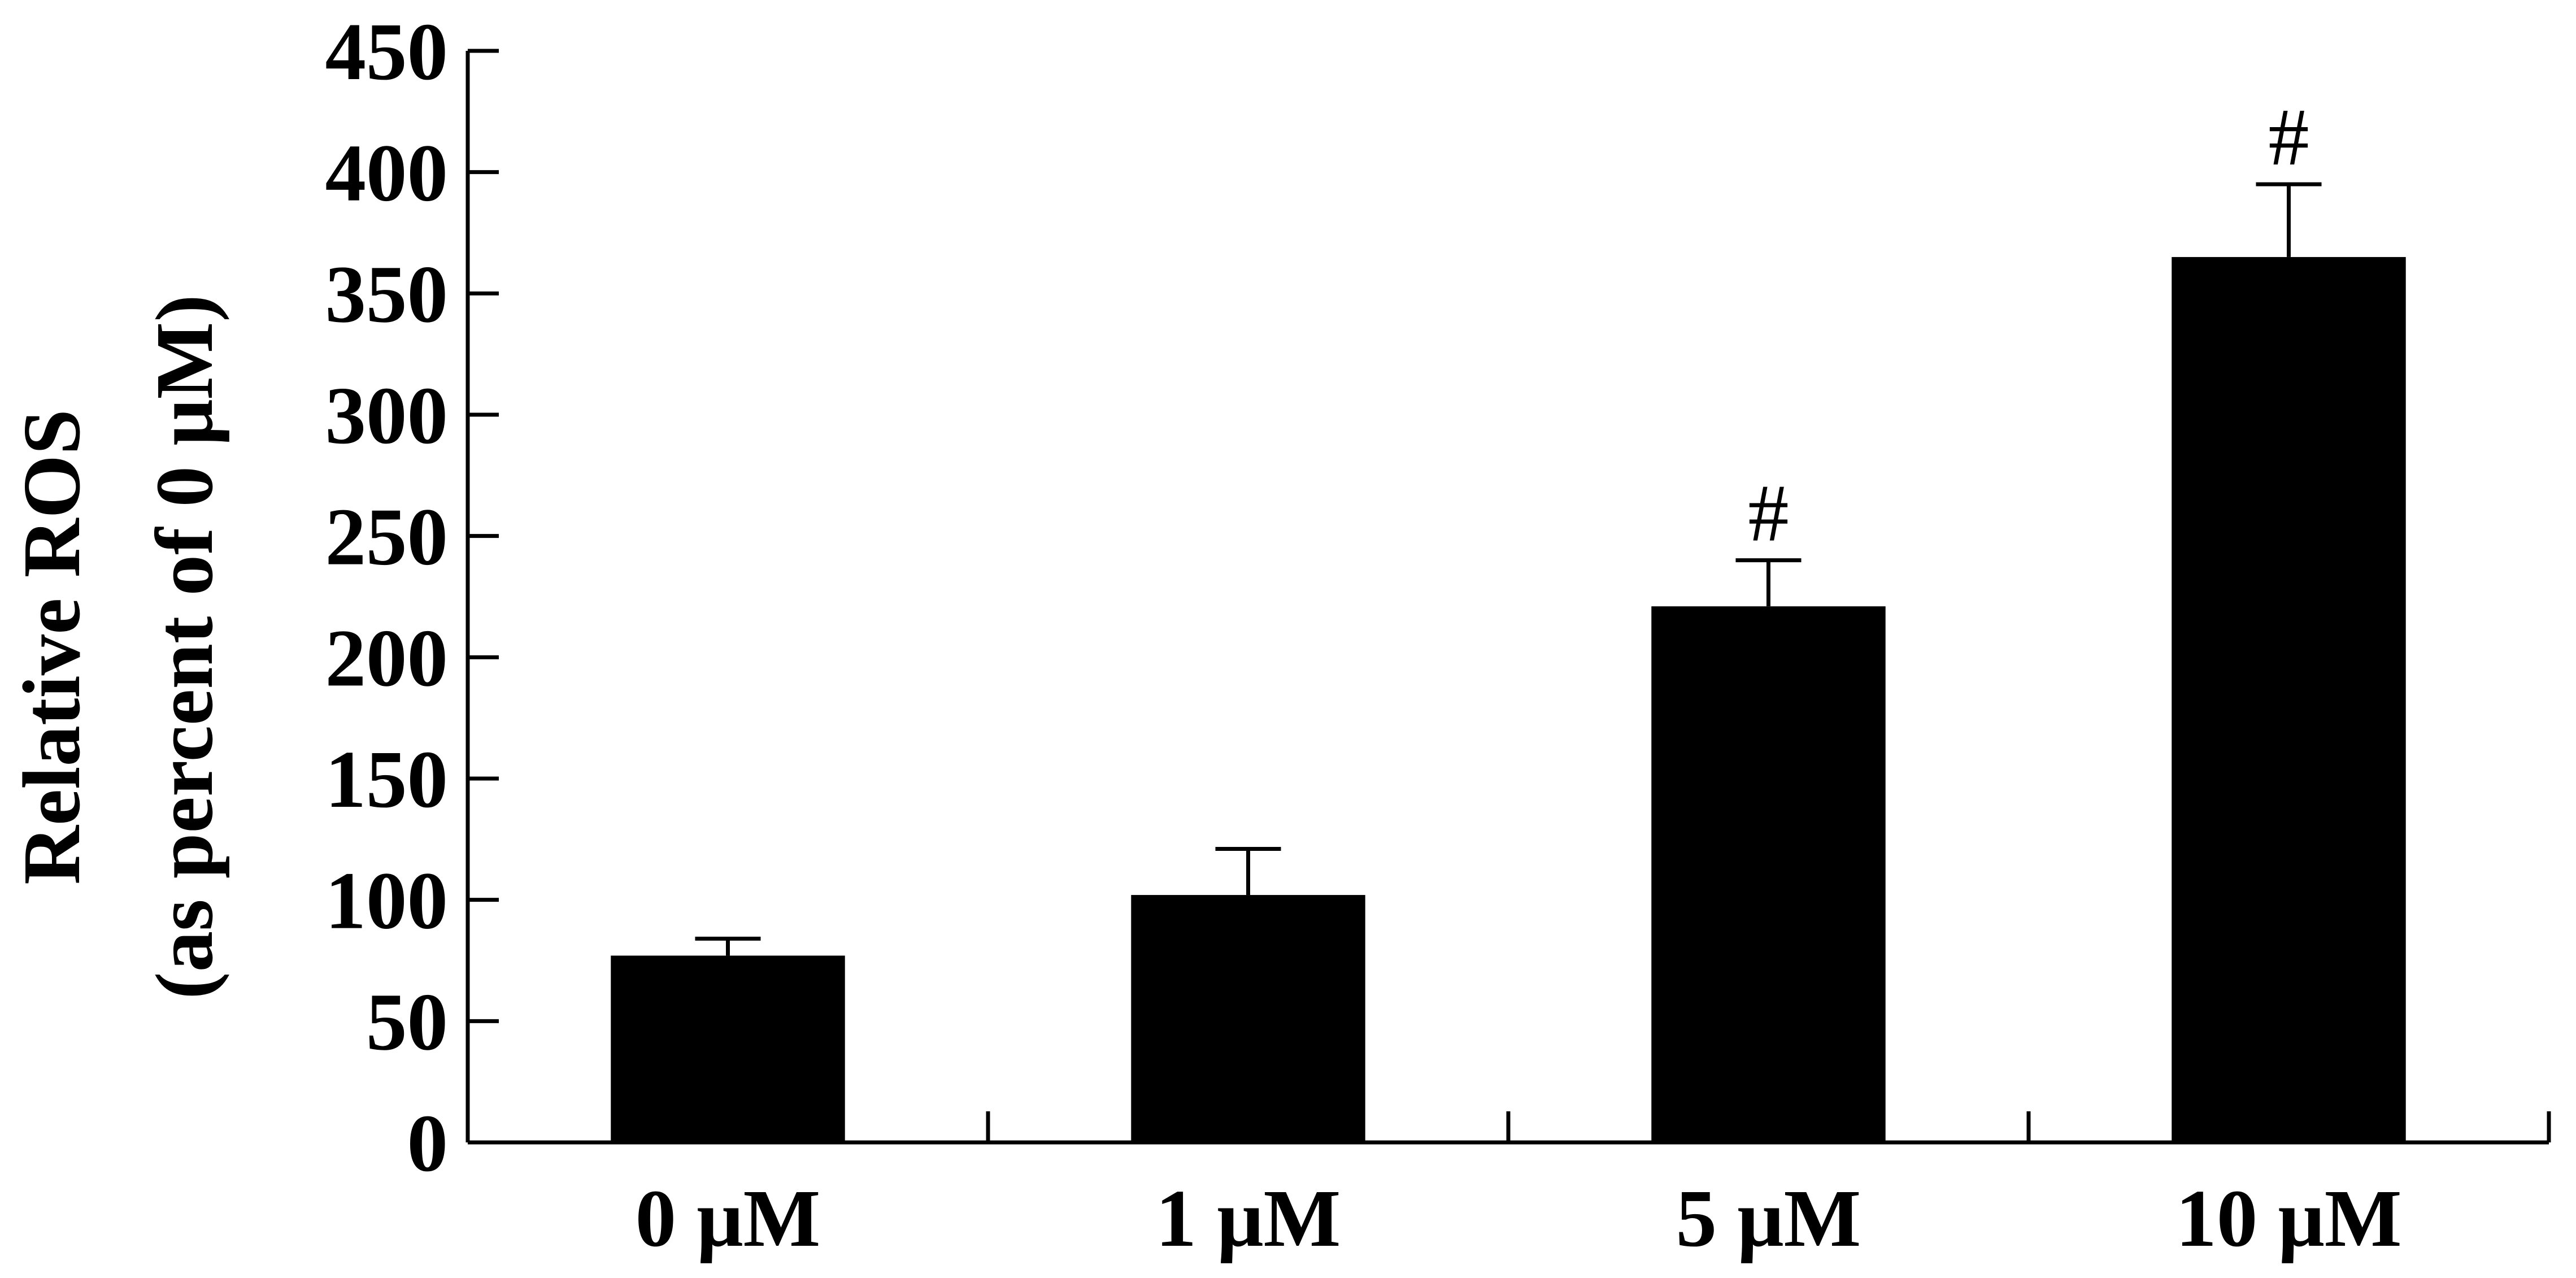  Describe the element at coordinates (387, 658) in the screenshot. I see `y-tick-label: 200` at that location.